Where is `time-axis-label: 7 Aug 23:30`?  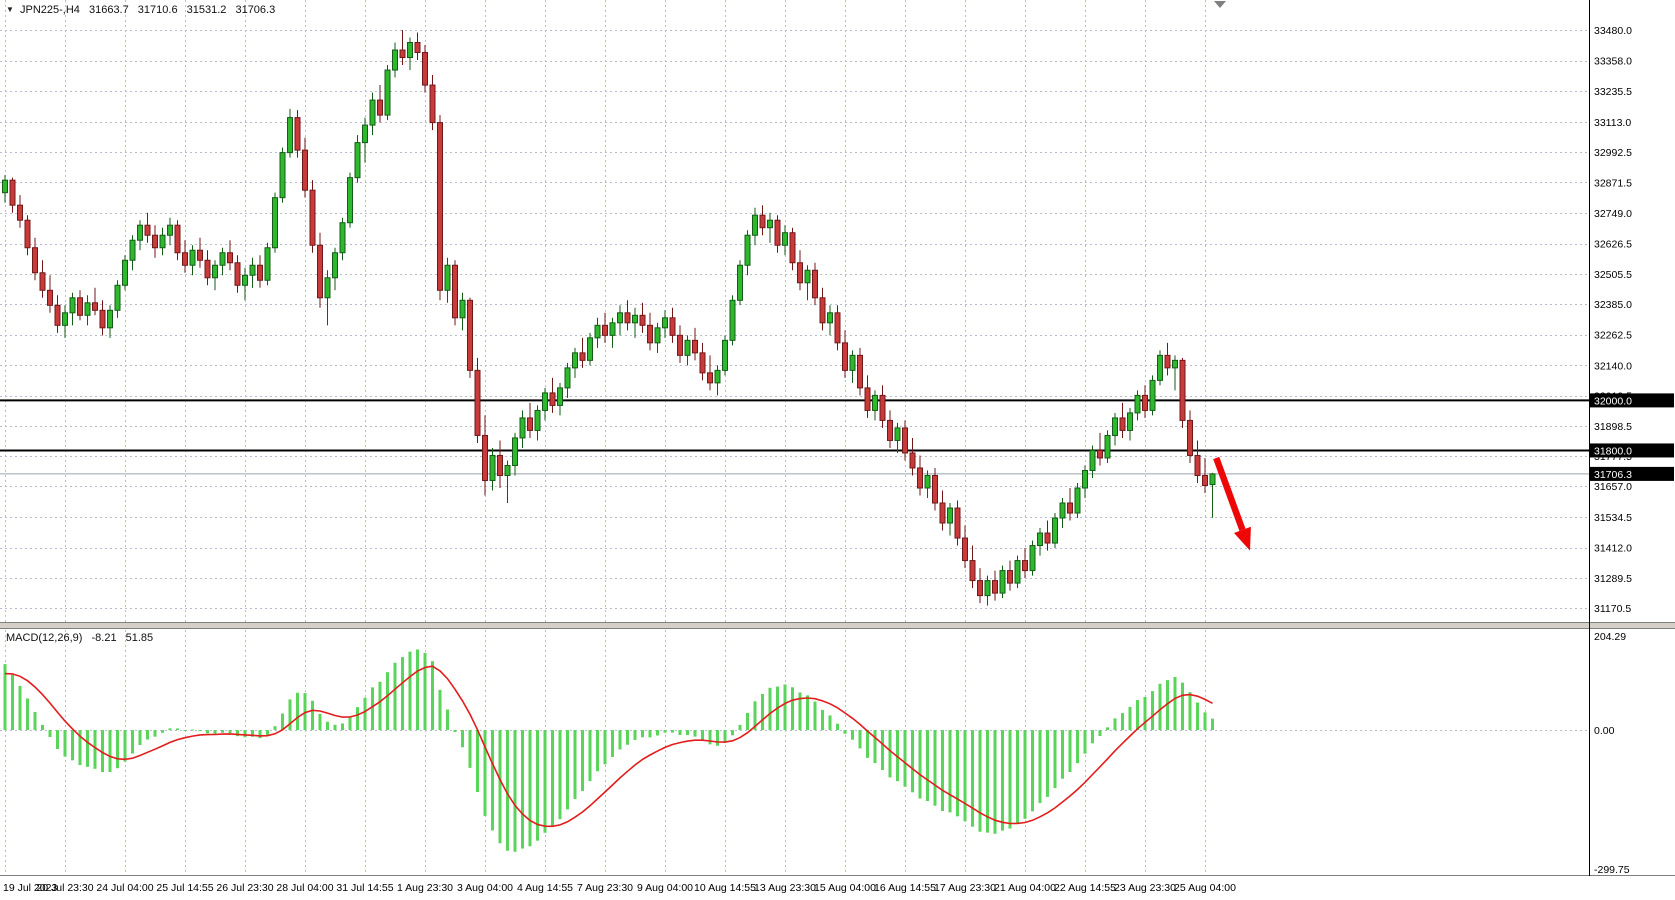
time-axis-label: 7 Aug 23:30 is located at coordinates (605, 888).